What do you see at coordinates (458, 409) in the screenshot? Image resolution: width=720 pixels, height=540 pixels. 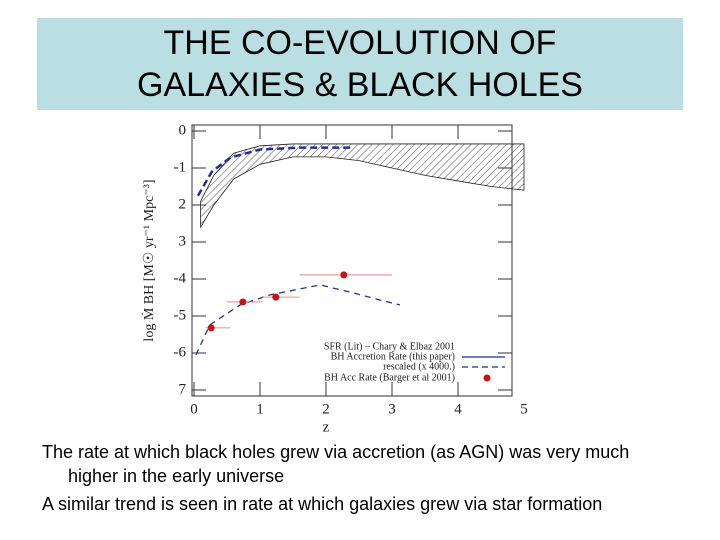 I see `x-tick-label: 4` at bounding box center [458, 409].